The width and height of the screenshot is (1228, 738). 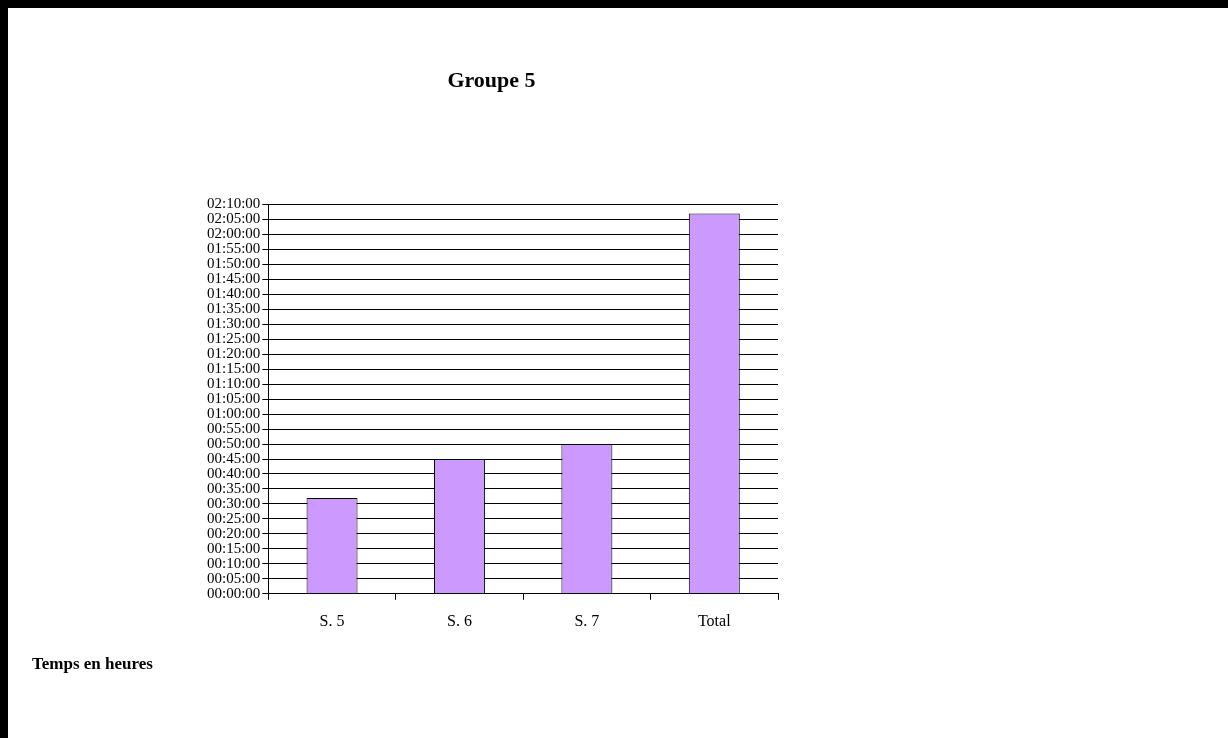 I want to click on y-tick-label: 00:05:00, so click(x=233, y=577).